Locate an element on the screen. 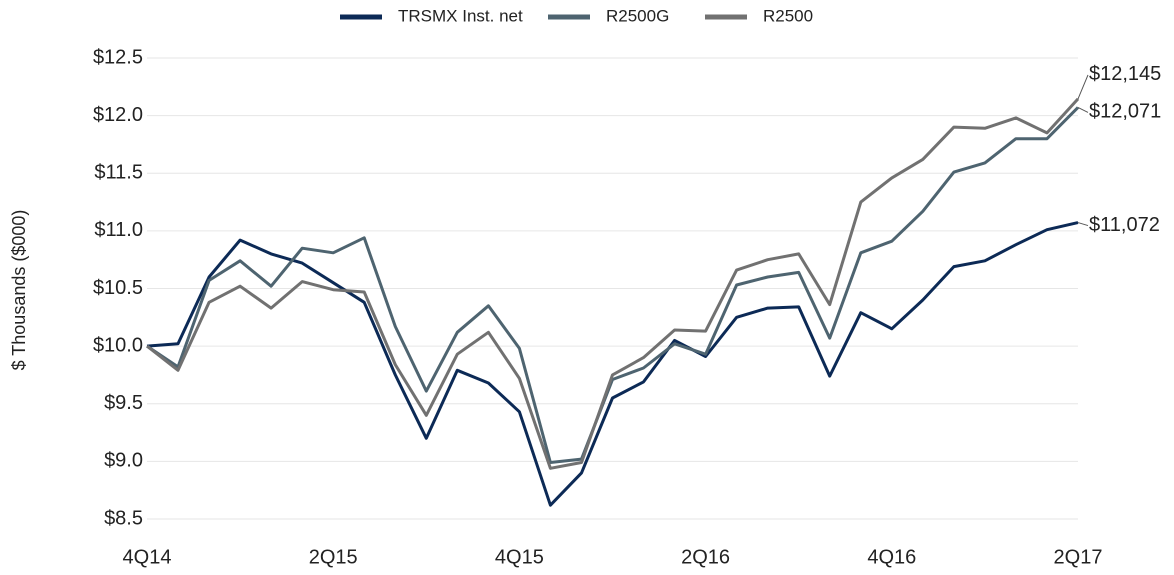  x-tick-label: 4Q15 is located at coordinates (519, 557).